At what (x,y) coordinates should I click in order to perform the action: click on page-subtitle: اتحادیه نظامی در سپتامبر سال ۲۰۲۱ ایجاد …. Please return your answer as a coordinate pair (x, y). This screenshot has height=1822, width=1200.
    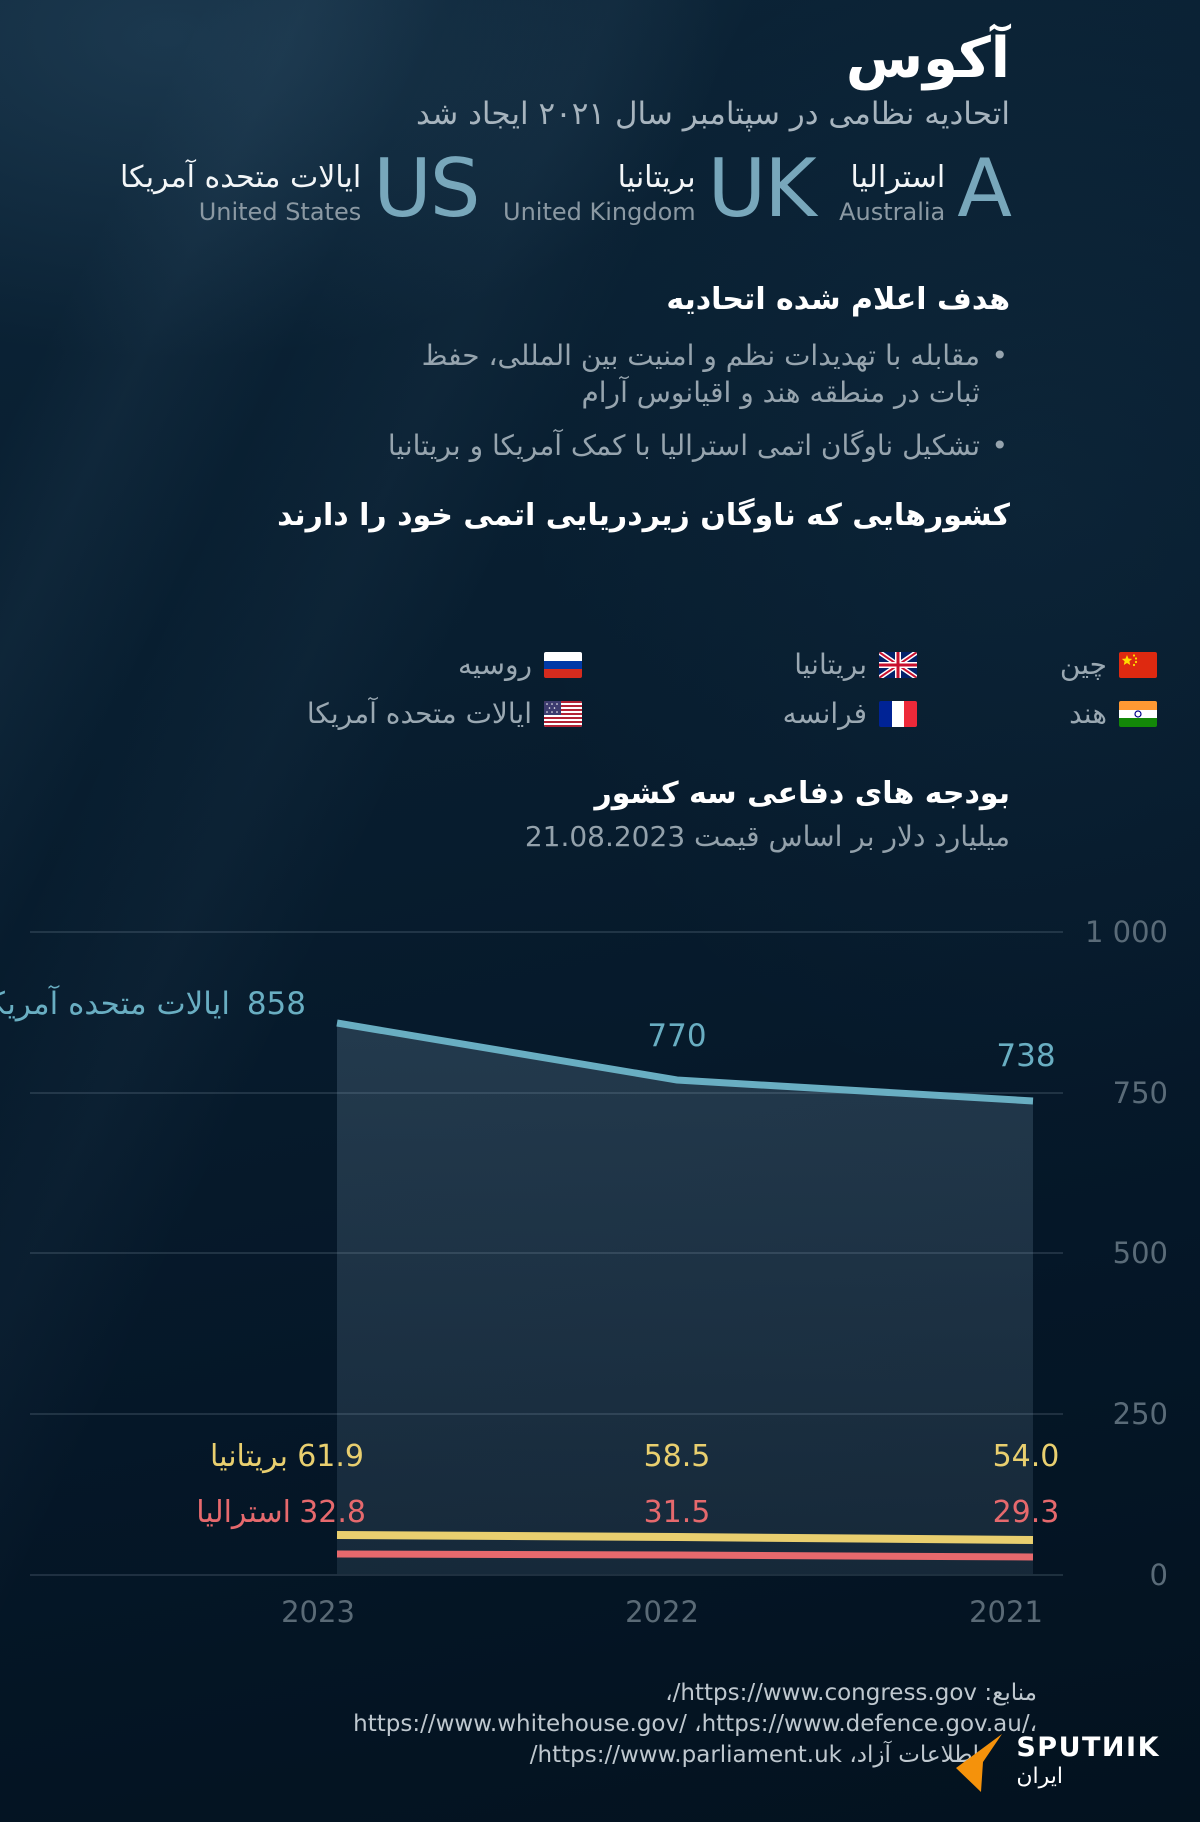
    Looking at the image, I should click on (713, 114).